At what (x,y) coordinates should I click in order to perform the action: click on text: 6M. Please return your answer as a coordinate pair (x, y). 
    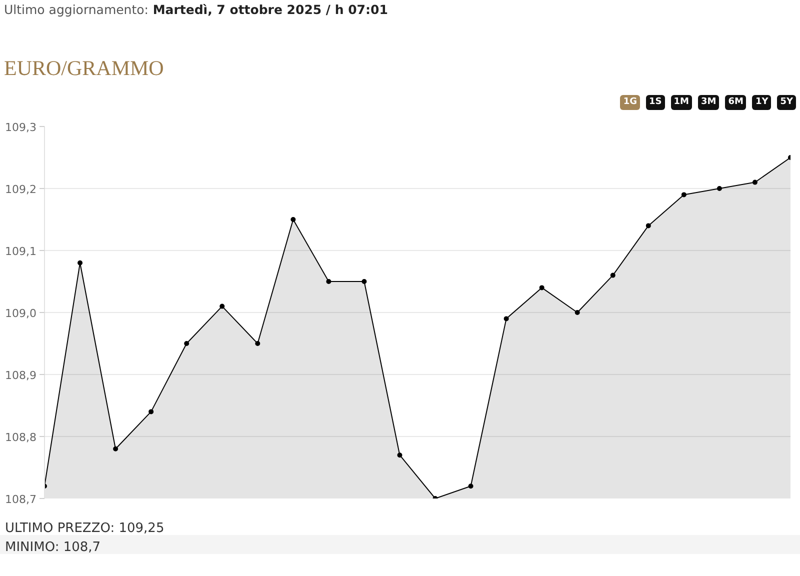
    Looking at the image, I should click on (735, 102).